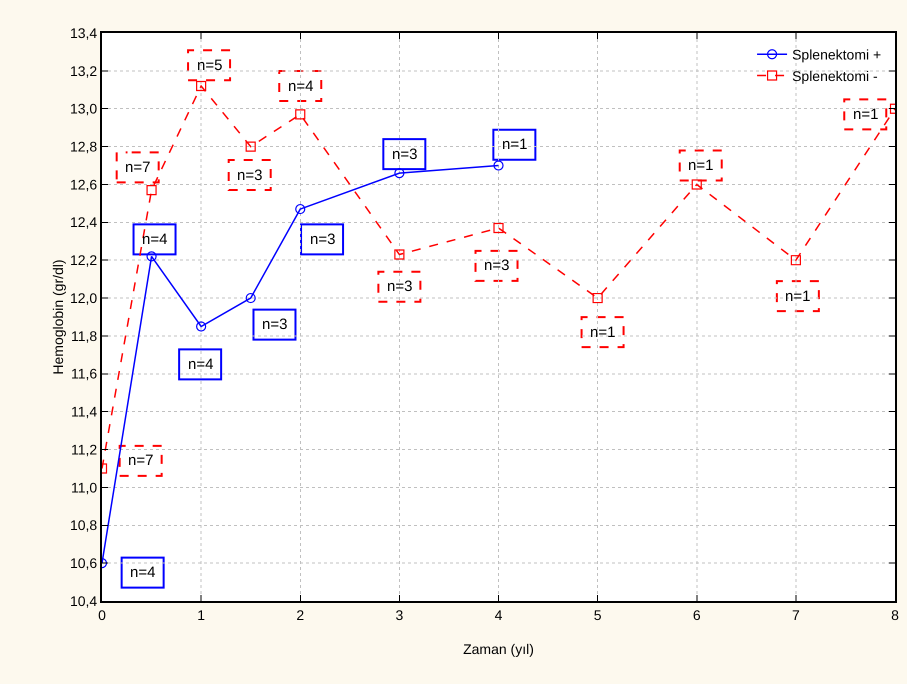 The image size is (907, 684). Describe the element at coordinates (696, 614) in the screenshot. I see `x-tick-label: 6` at that location.